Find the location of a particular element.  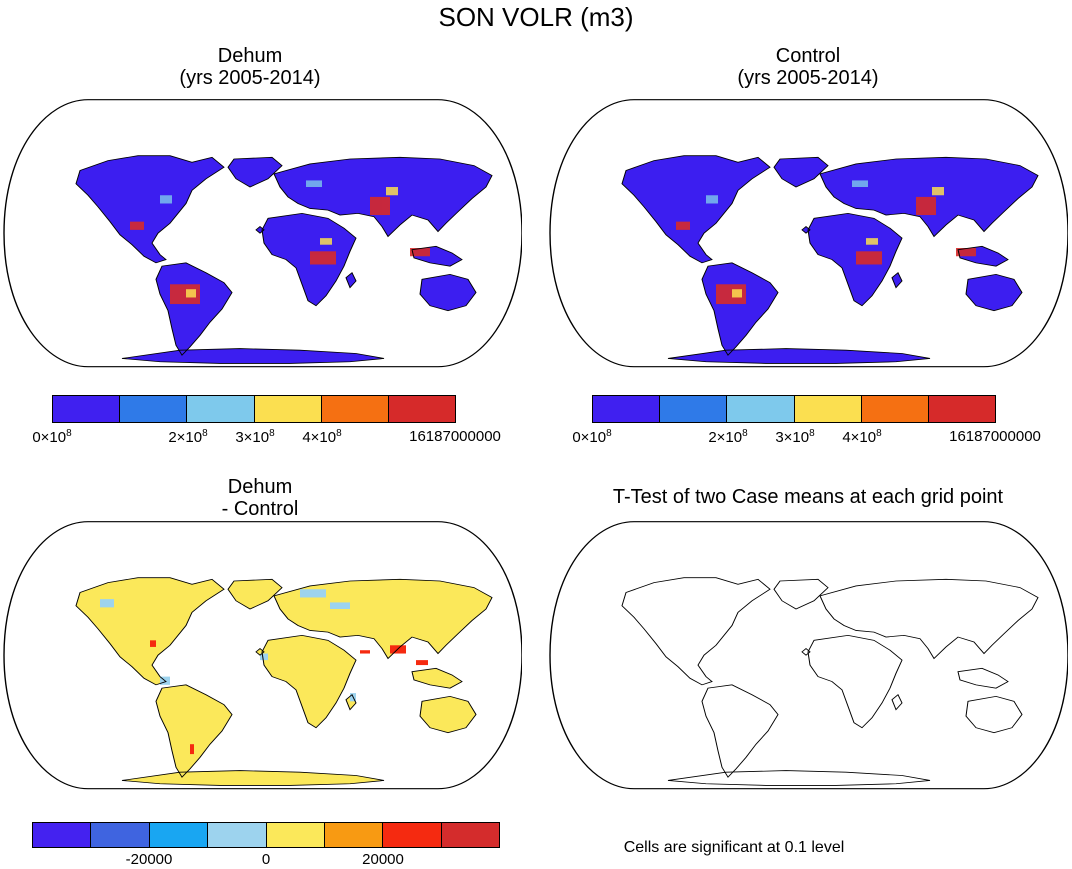

panel-title-control: Control (yrs 2005-2014) is located at coordinates (808, 67).